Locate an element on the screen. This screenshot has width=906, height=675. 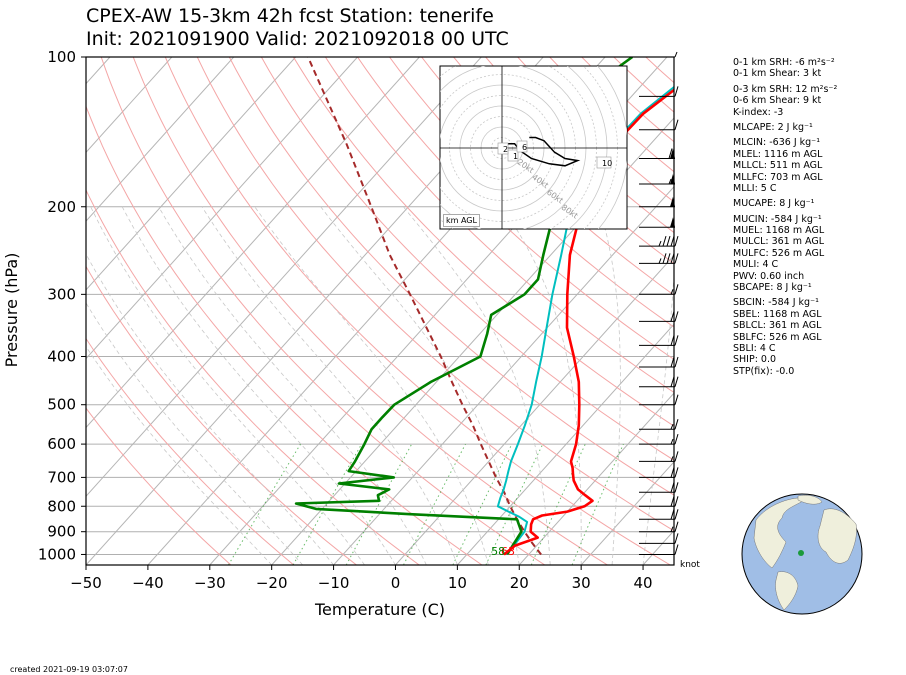
index-line: MLLCL: 511 m AGL is located at coordinates (778, 166).